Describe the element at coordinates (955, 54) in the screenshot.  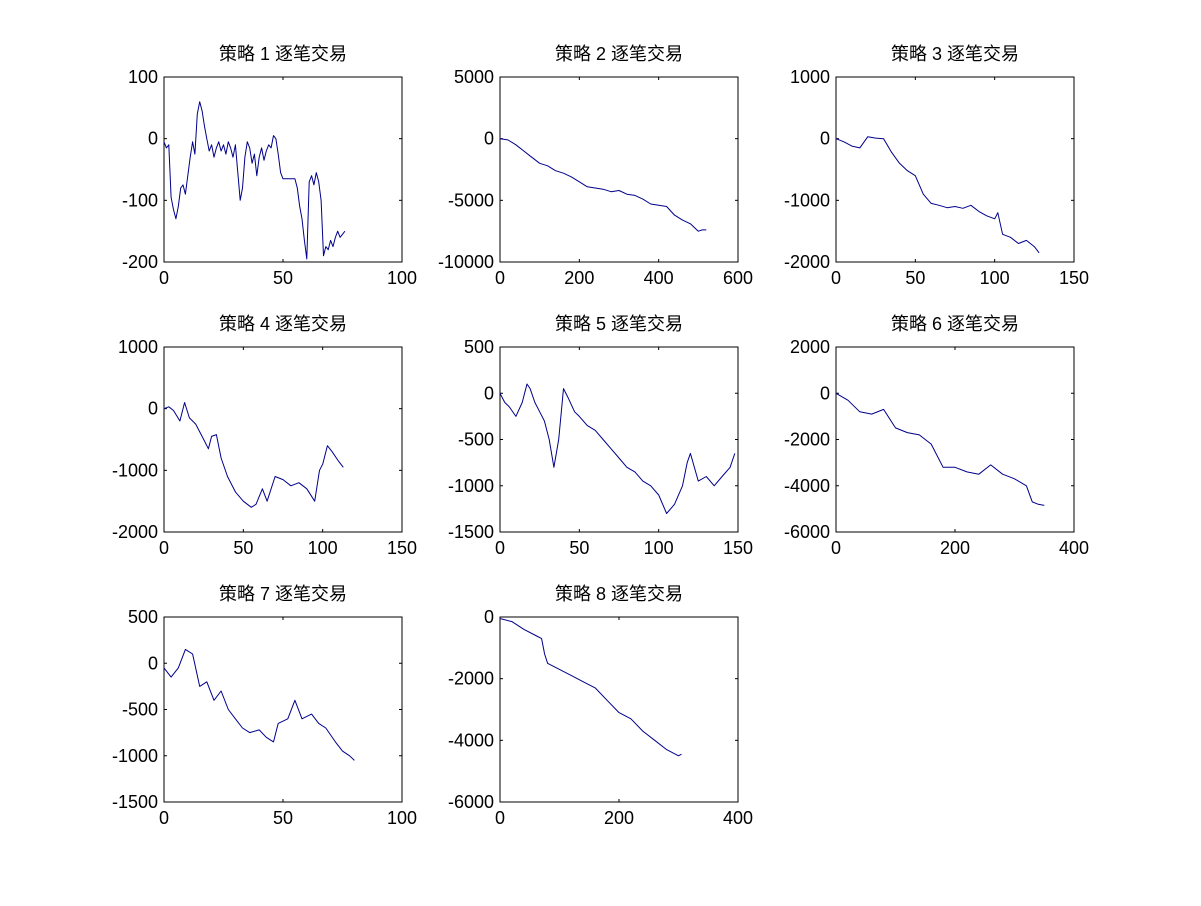
I see `subplot-title: 策略 3 逐笔交易` at that location.